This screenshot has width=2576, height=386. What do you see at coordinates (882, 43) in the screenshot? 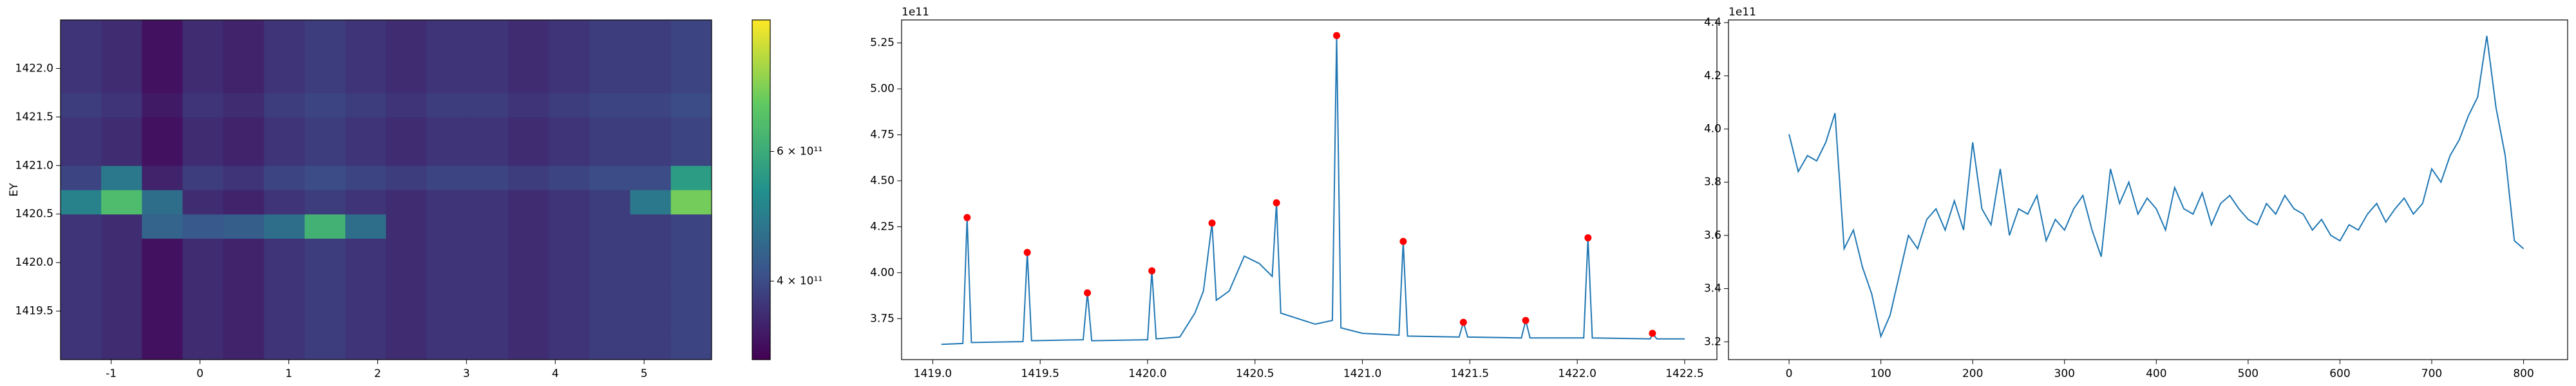
I see `y-tick-label: 5.25` at bounding box center [882, 43].